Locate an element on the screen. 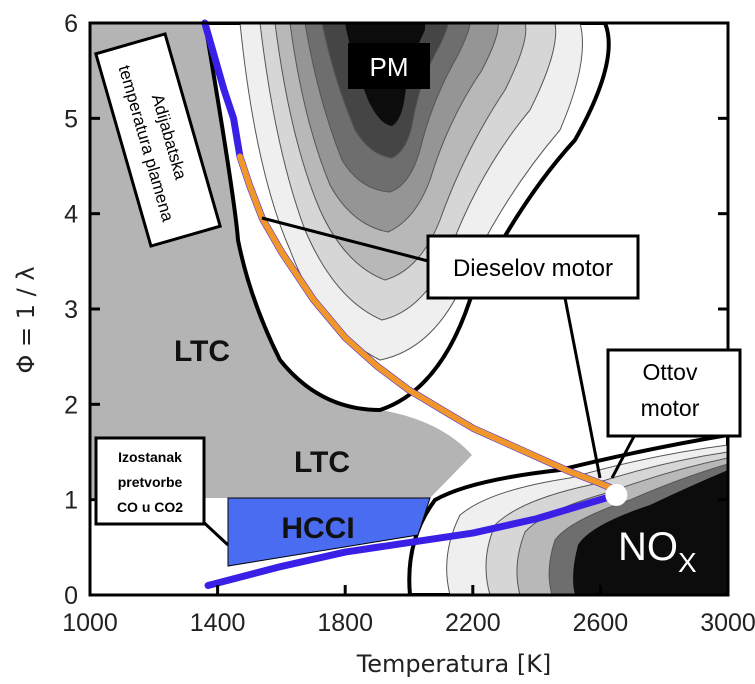 The height and width of the screenshot is (684, 755). annotation-dieselov-line-1: Dieselov motor is located at coordinates (533, 268).